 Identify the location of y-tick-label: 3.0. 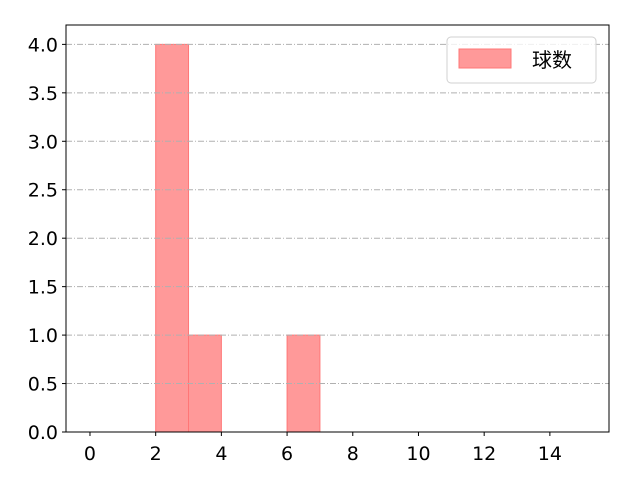
(43, 142).